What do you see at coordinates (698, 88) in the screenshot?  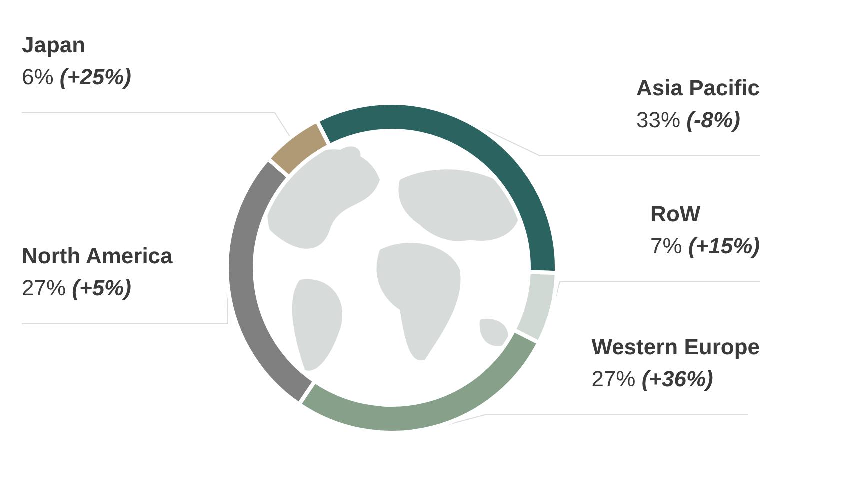 I see `slice-label: Asia Pacific` at bounding box center [698, 88].